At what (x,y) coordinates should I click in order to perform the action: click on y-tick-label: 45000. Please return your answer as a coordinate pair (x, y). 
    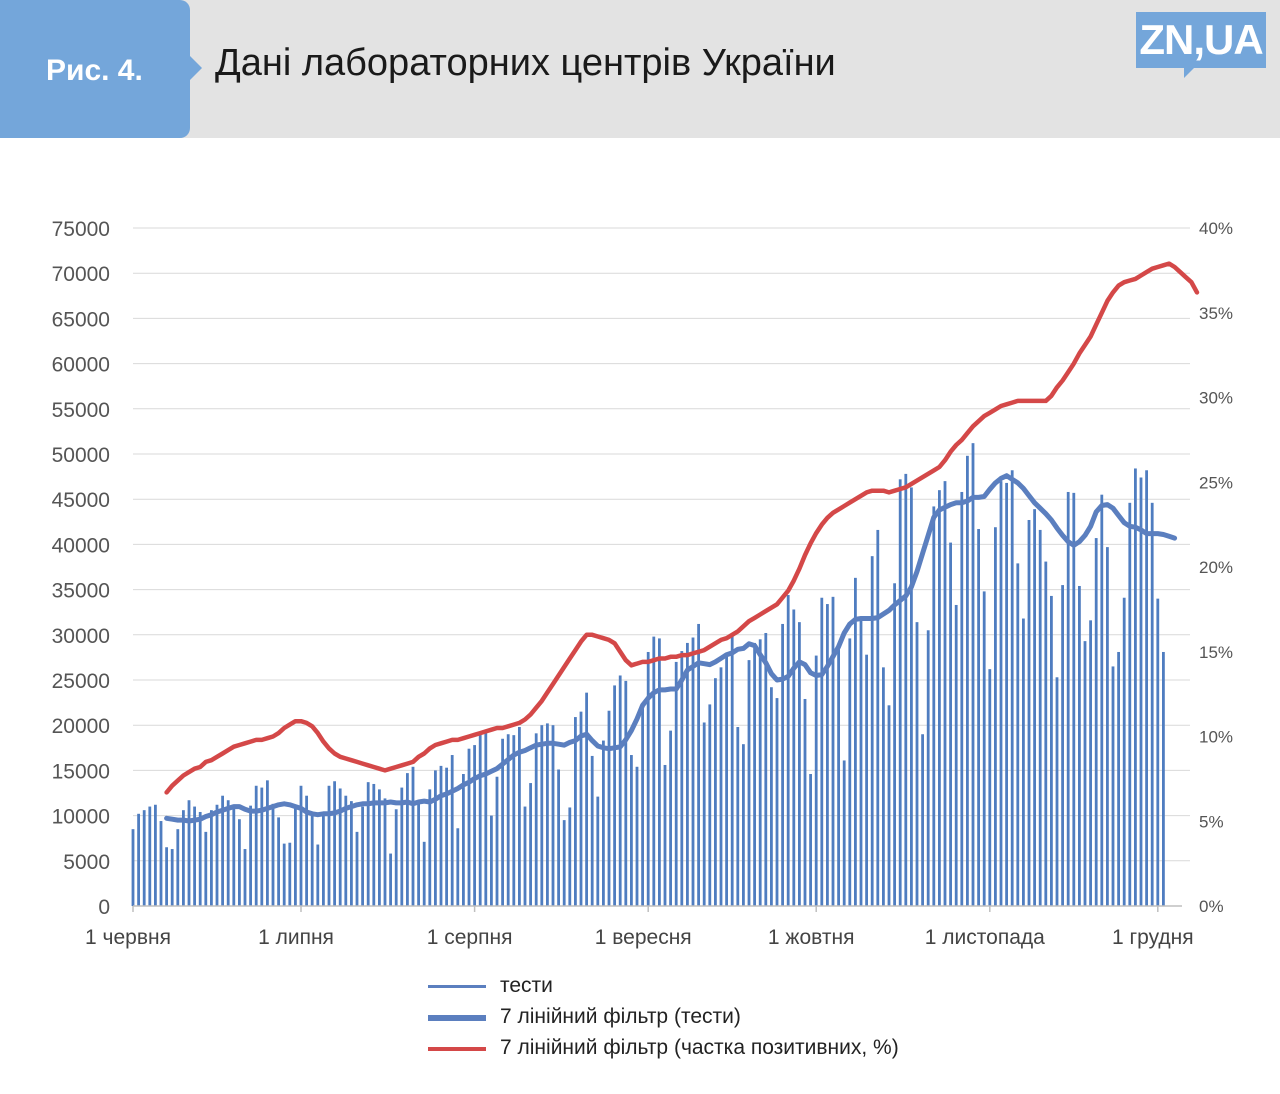
    Looking at the image, I should click on (81, 500).